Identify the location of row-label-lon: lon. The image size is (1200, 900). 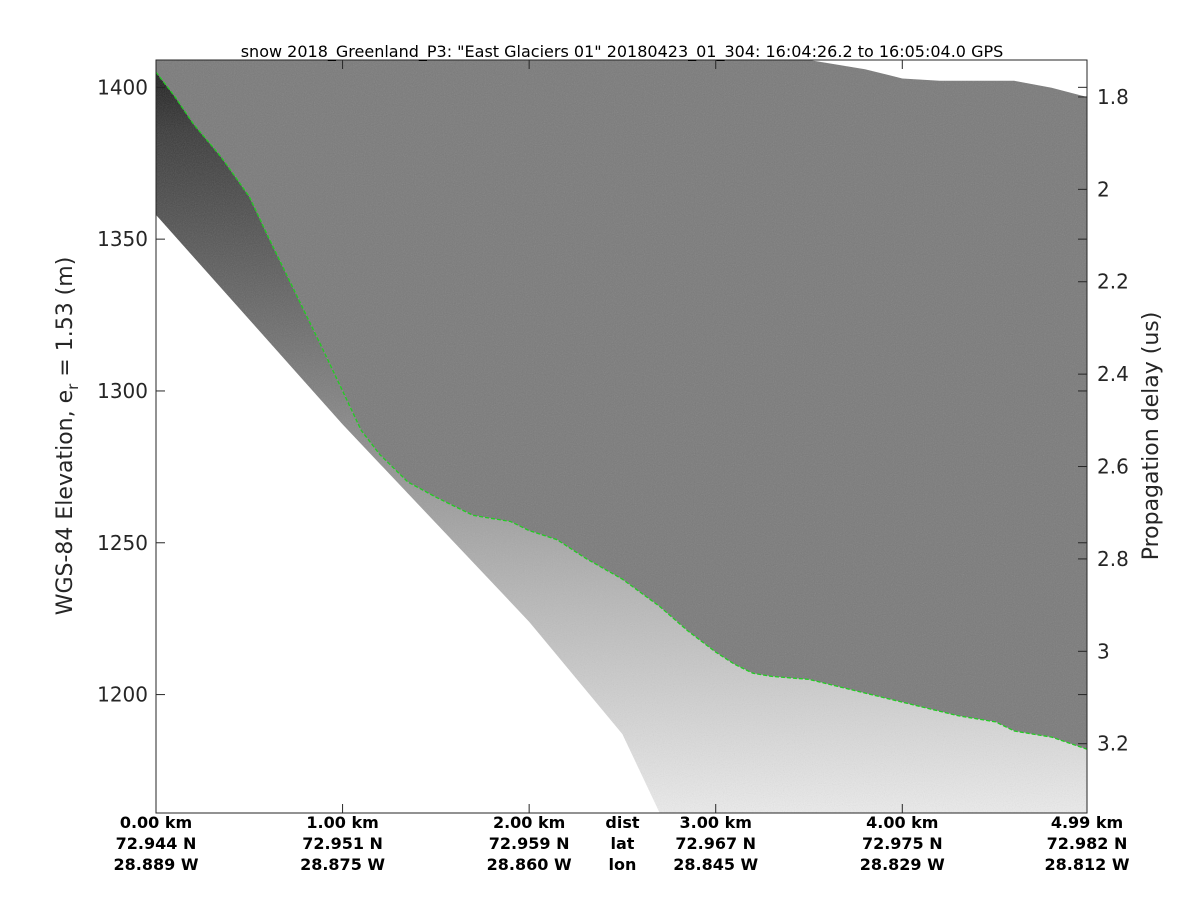
(622, 864).